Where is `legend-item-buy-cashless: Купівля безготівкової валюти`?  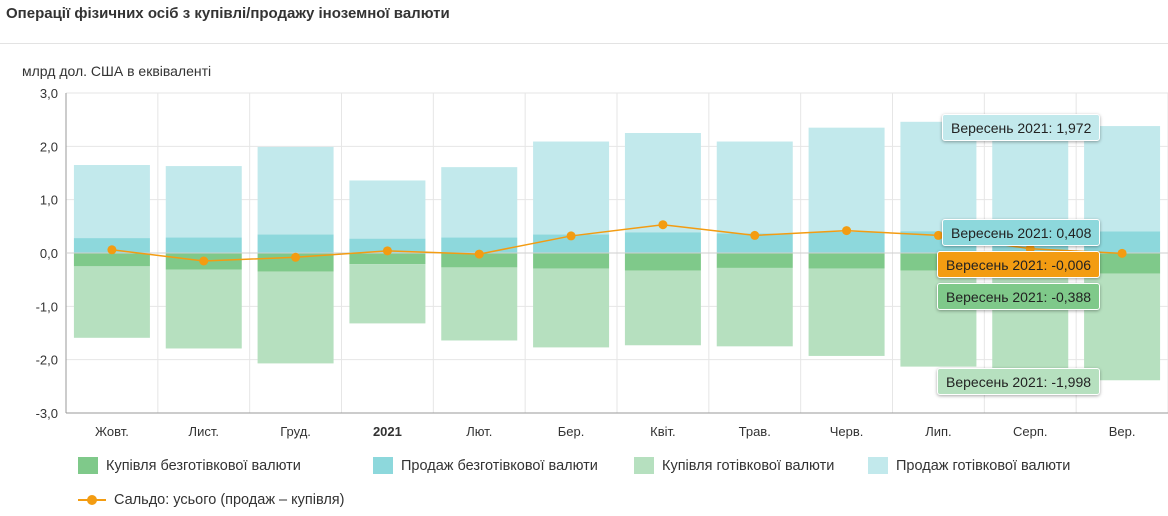
legend-item-buy-cashless: Купівля безготівкової валюти is located at coordinates (189, 465).